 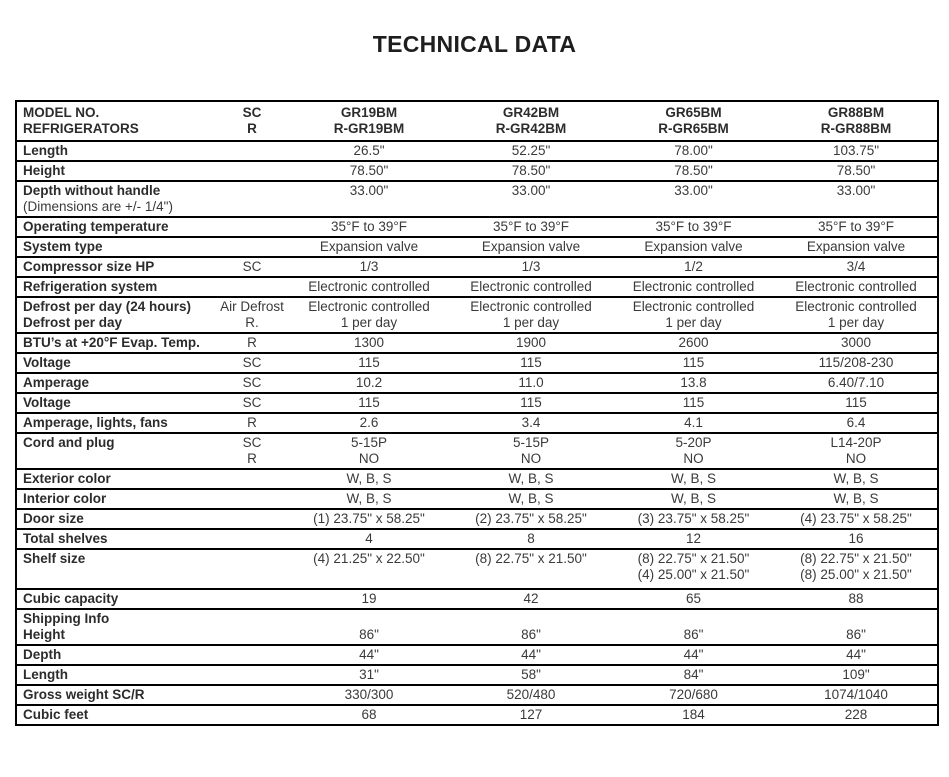 I want to click on cell-value: 31", so click(x=369, y=674).